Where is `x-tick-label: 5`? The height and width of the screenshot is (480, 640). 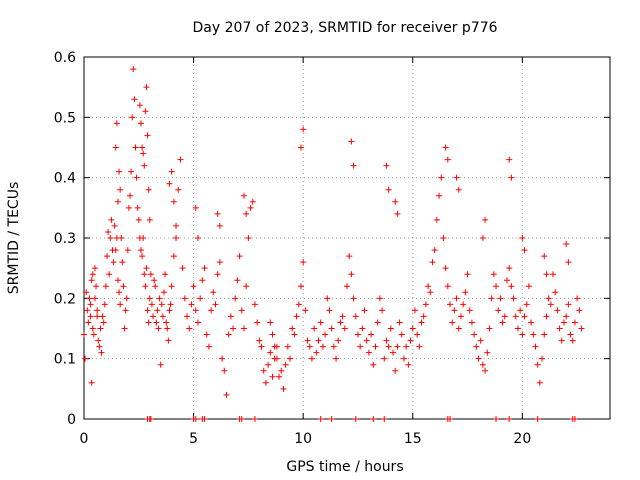 x-tick-label: 5 is located at coordinates (193, 439).